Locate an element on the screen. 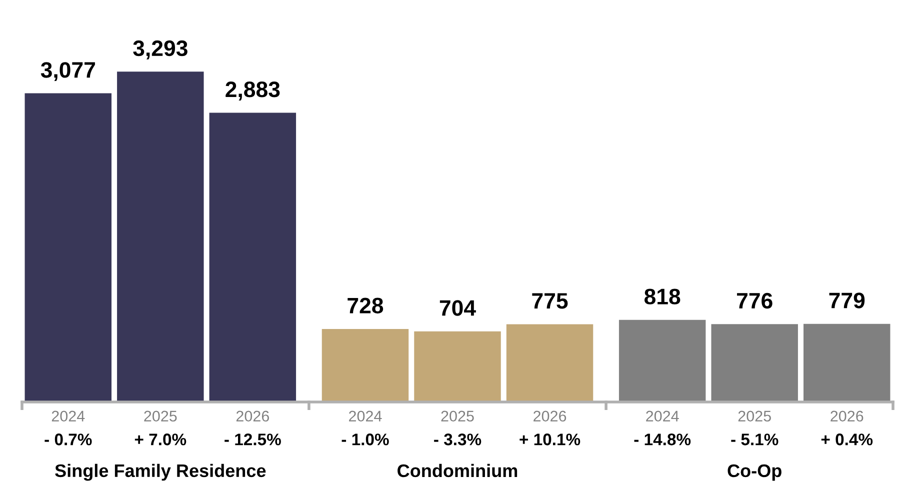  text: - 14.8% is located at coordinates (662, 440).